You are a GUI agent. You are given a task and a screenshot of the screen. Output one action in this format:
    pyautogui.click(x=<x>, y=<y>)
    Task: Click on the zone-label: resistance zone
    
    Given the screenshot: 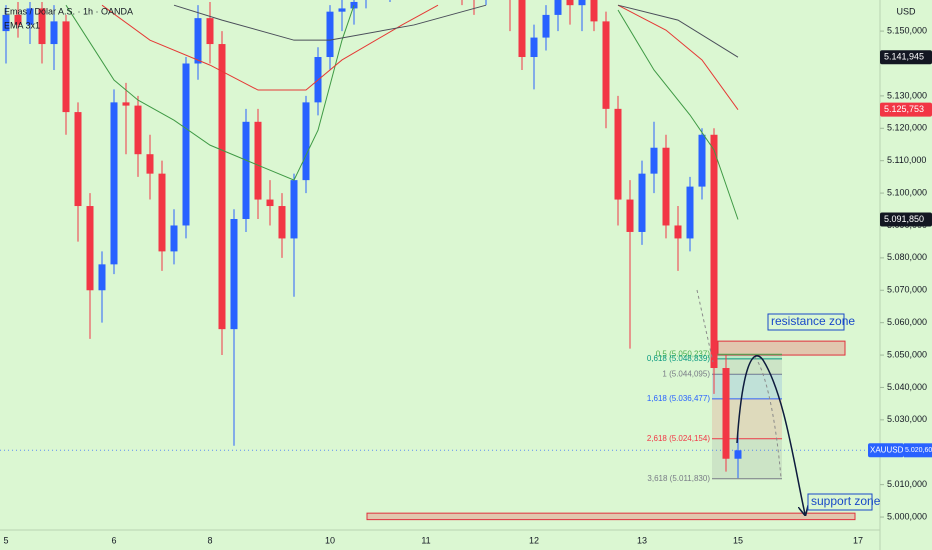 What is the action you would take?
    pyautogui.click(x=813, y=321)
    